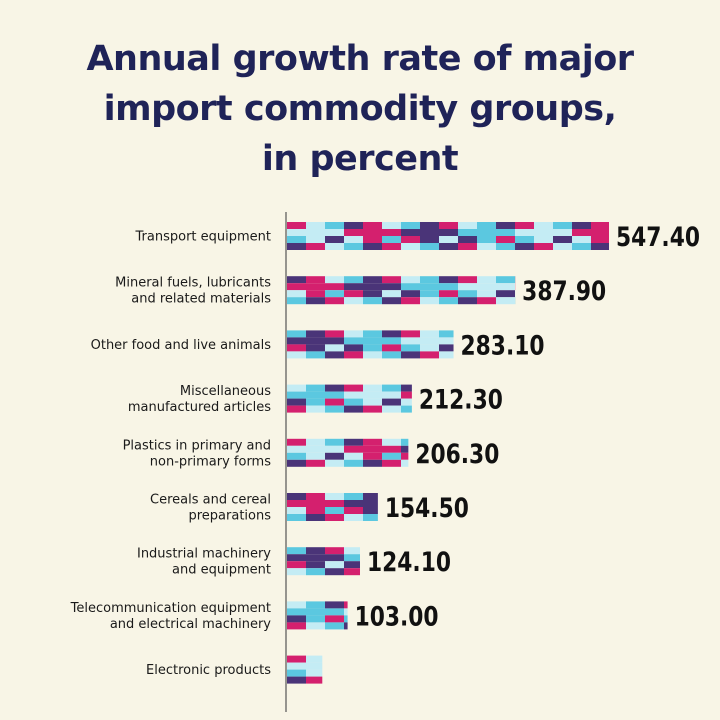 The image size is (720, 720). I want to click on title-line-2: import commodity groups,, so click(360, 109).